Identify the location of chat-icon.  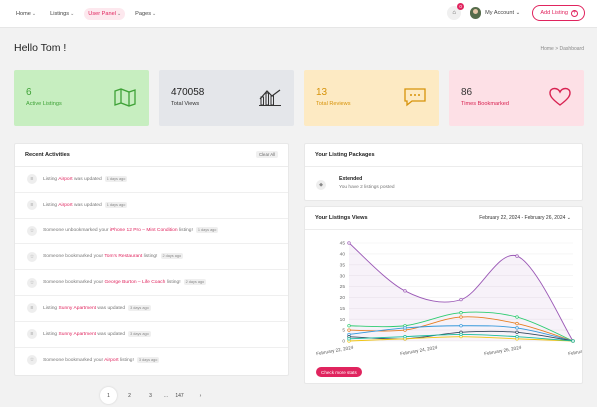
(415, 97).